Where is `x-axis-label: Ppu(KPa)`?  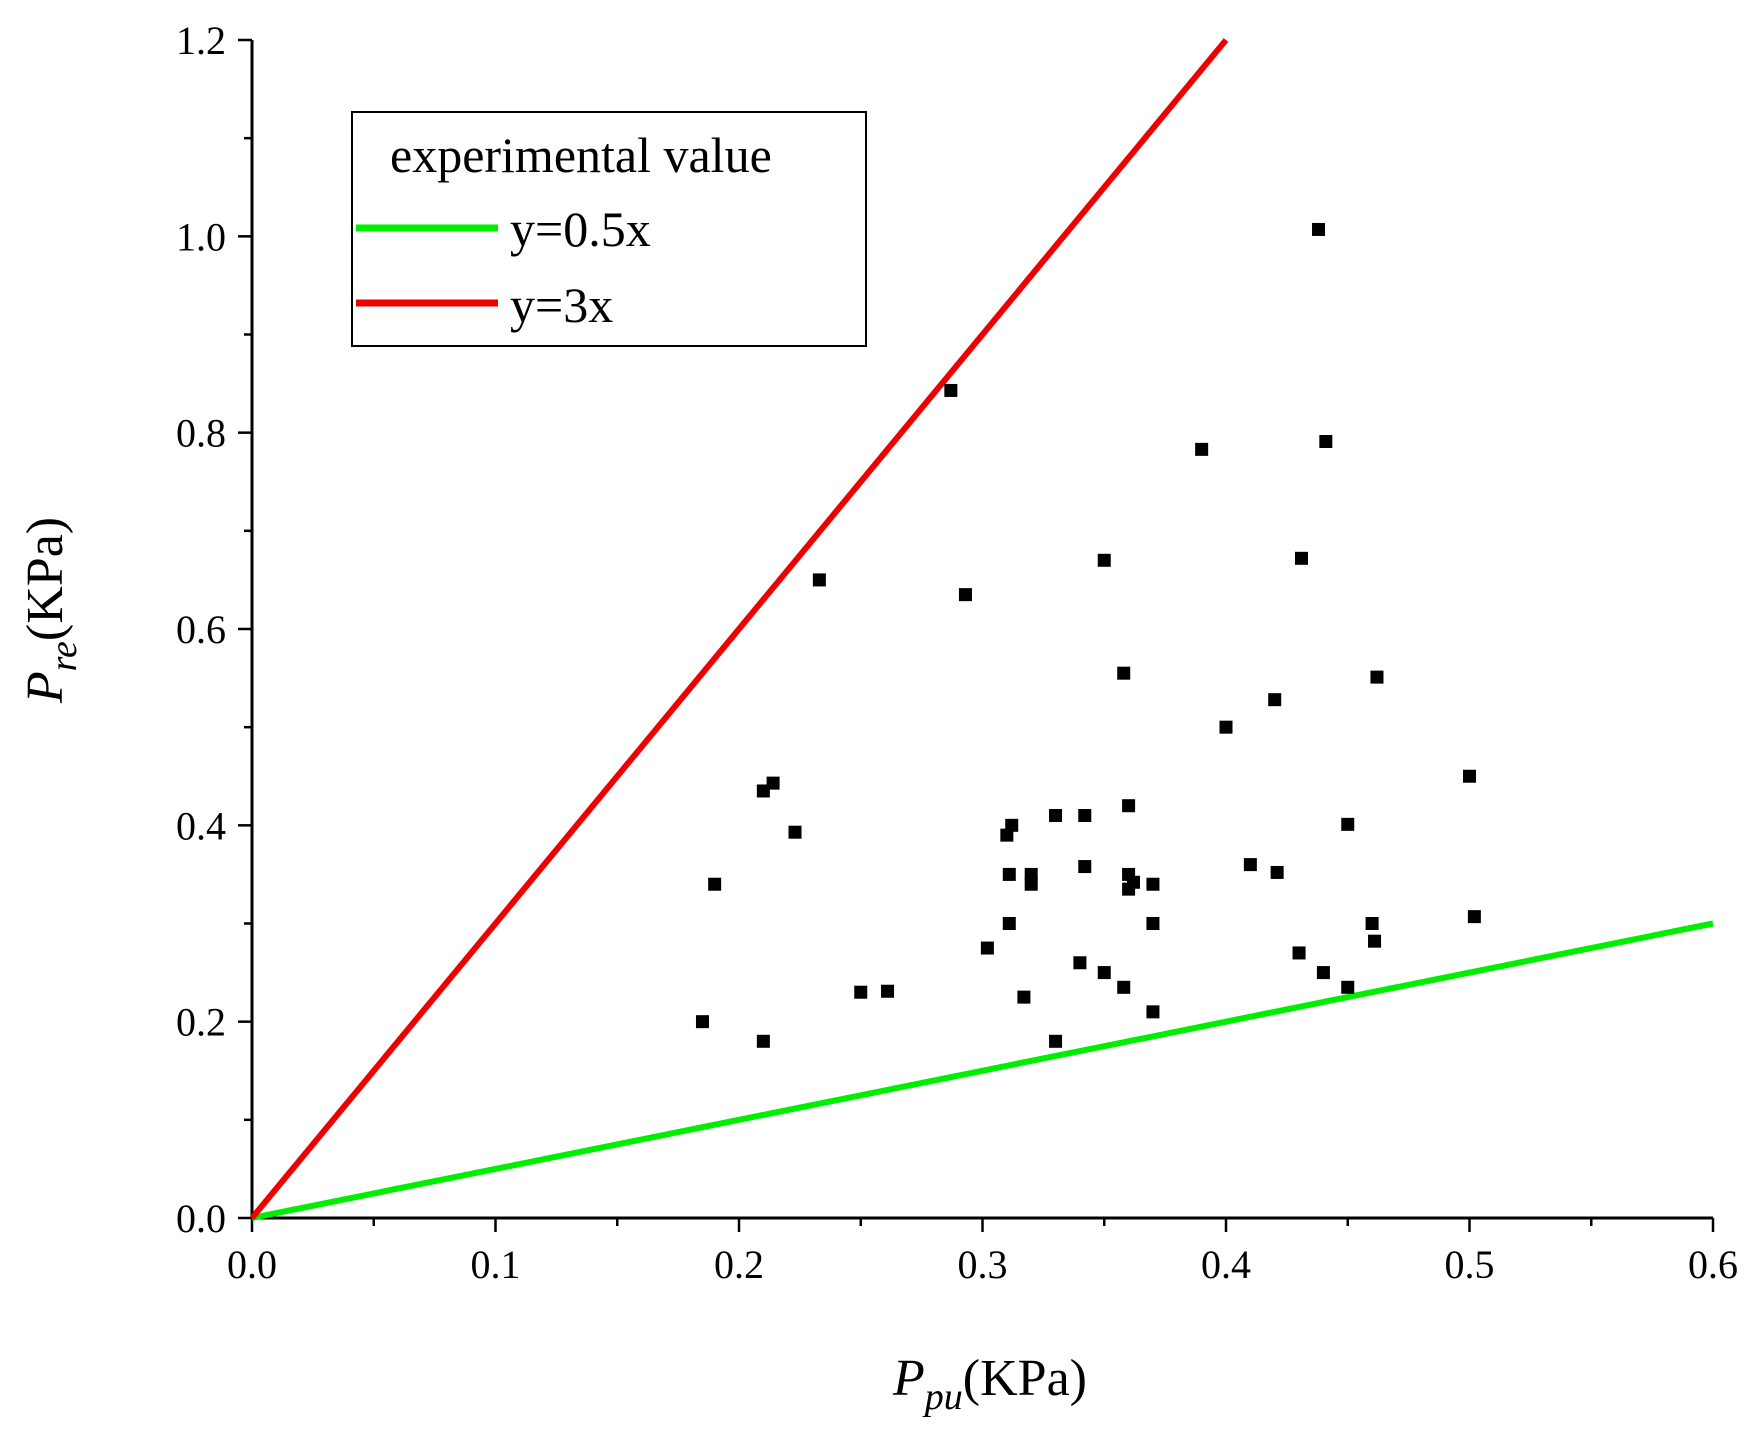 x-axis-label: Ppu(KPa) is located at coordinates (989, 1384).